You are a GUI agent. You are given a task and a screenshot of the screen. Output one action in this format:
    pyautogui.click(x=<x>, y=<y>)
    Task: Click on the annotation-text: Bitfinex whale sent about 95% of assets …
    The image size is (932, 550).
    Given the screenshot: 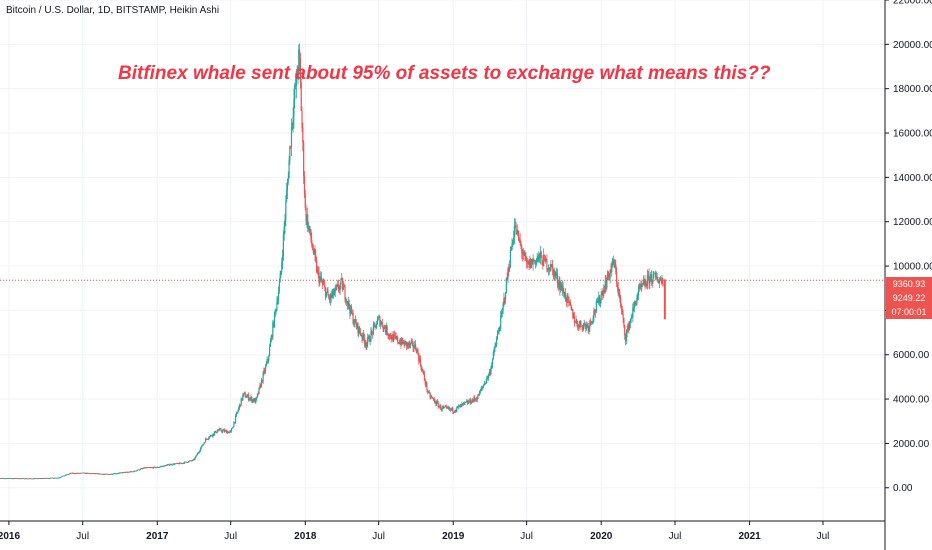 What is the action you would take?
    pyautogui.click(x=444, y=73)
    